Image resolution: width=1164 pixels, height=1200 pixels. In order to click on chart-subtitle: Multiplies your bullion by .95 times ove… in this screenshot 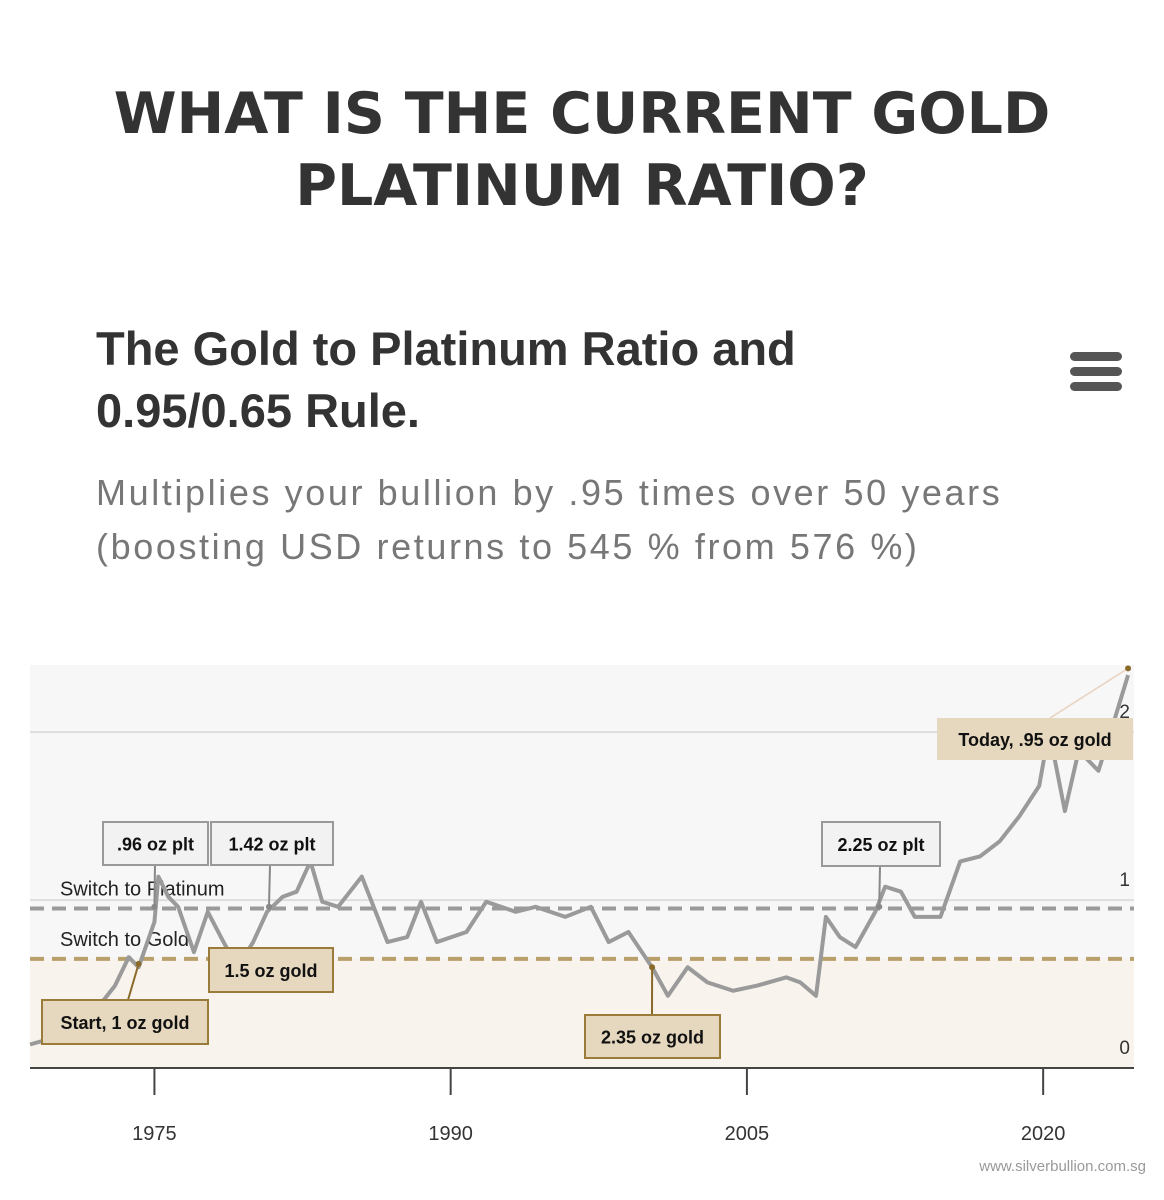, I will do `click(549, 519)`.